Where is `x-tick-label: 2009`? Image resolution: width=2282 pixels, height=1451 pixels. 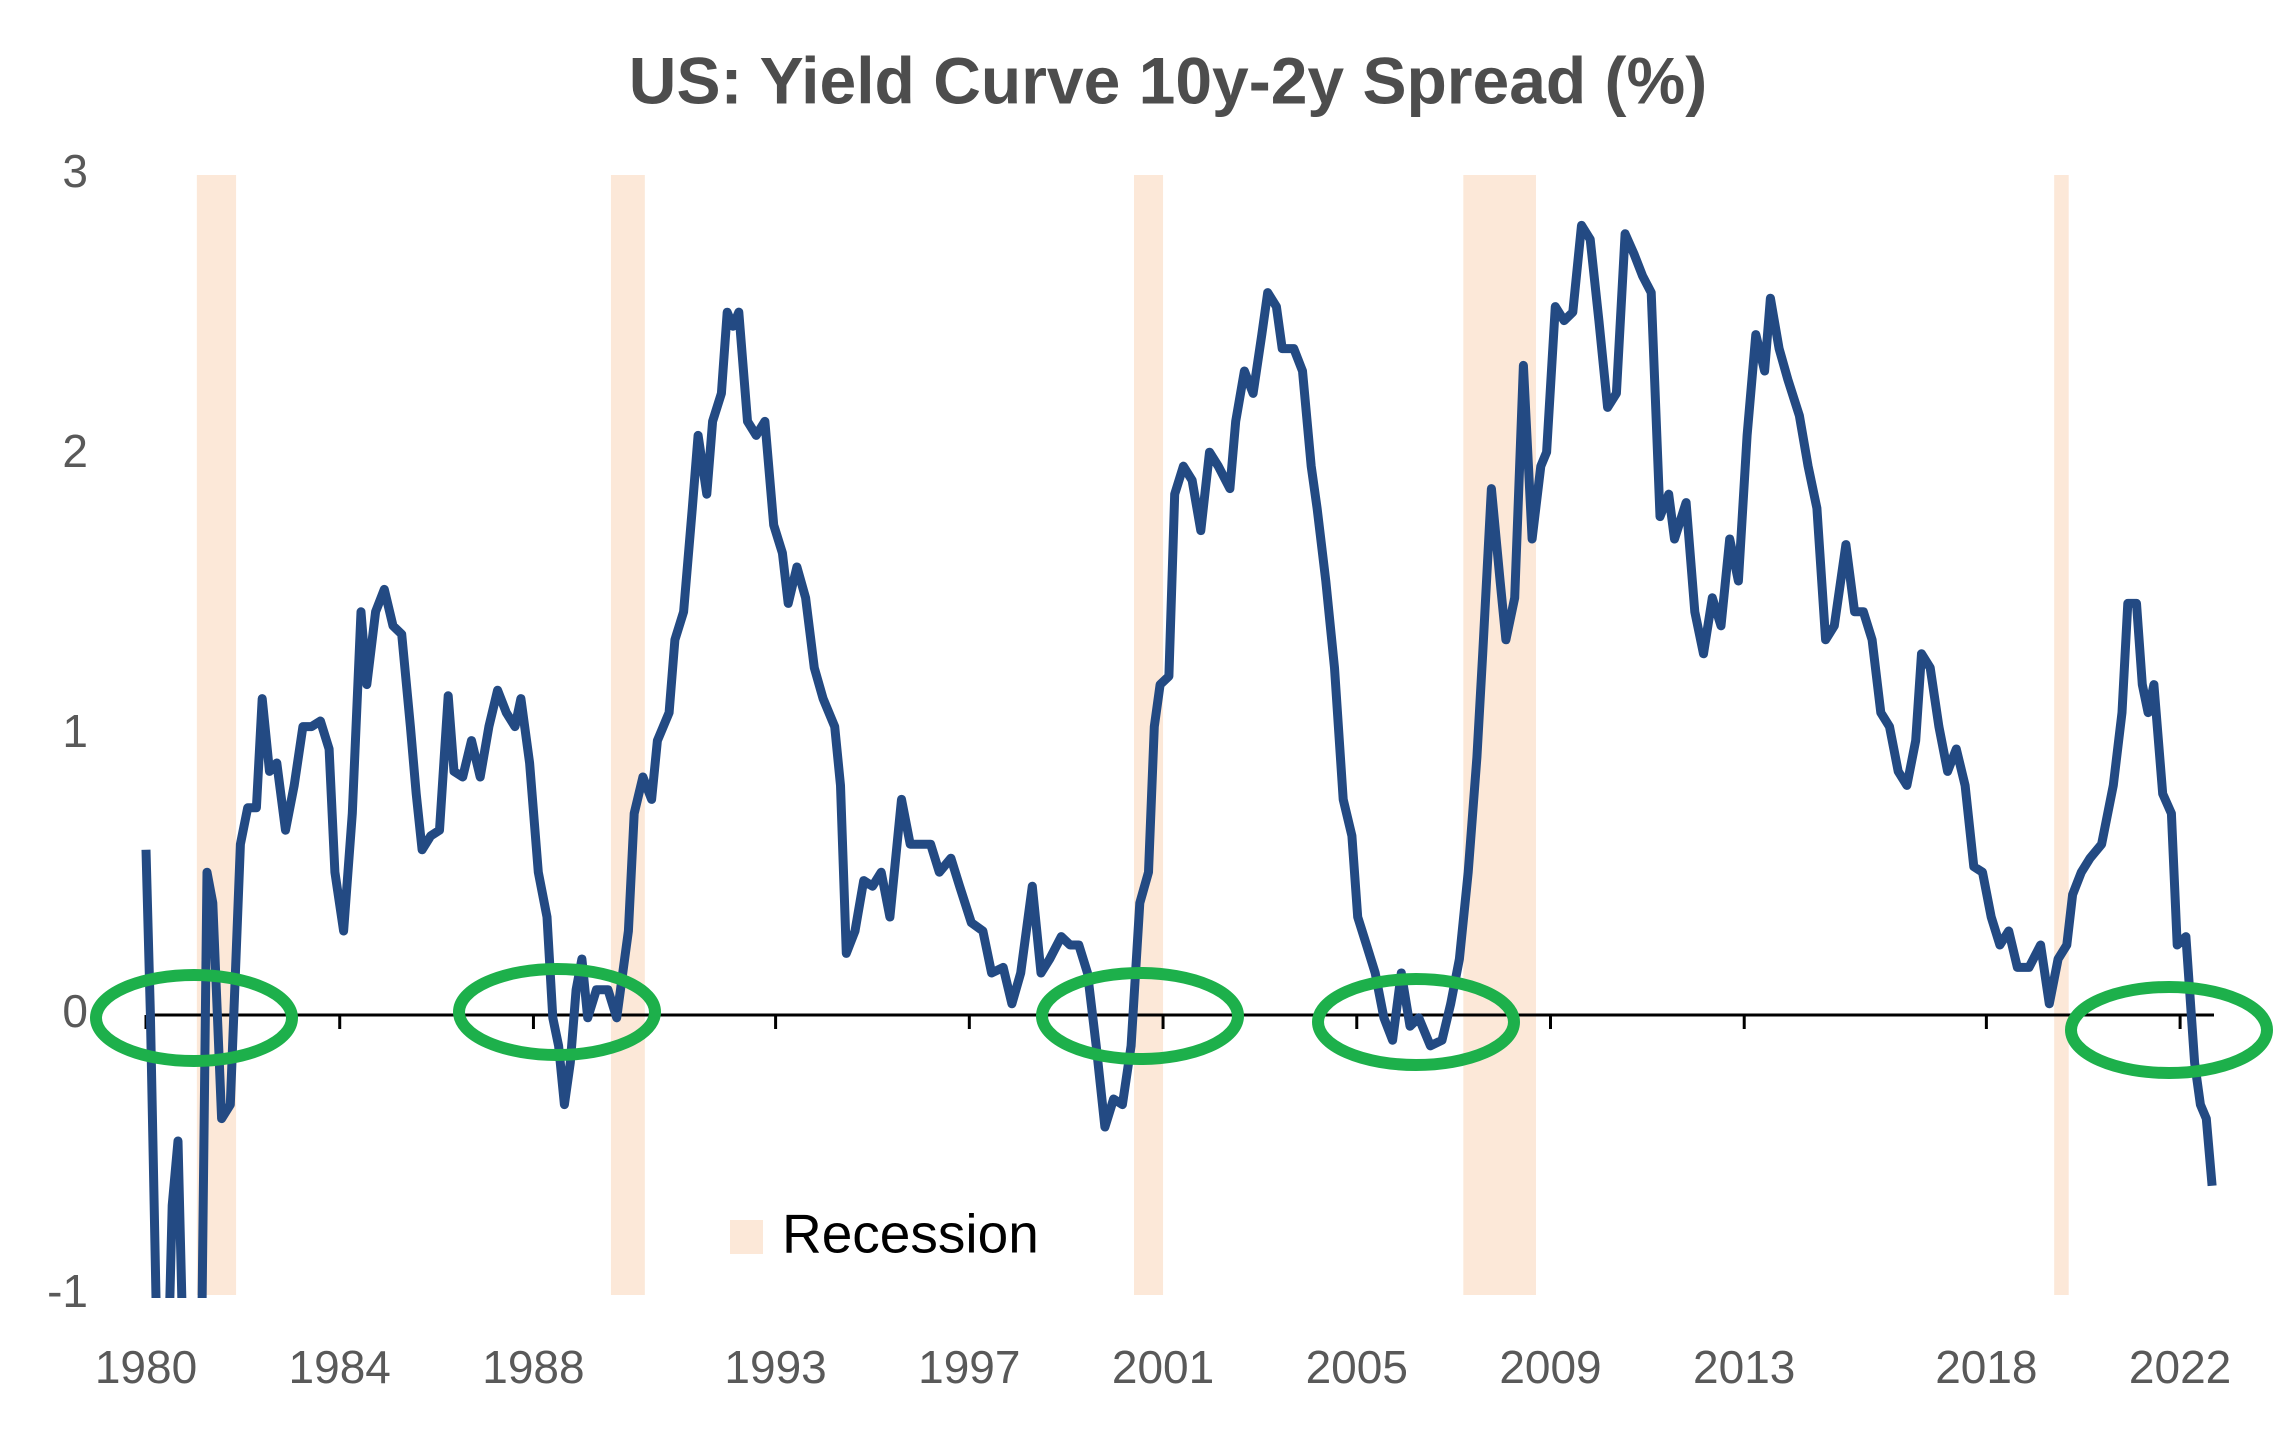 x-tick-label: 2009 is located at coordinates (1550, 1367).